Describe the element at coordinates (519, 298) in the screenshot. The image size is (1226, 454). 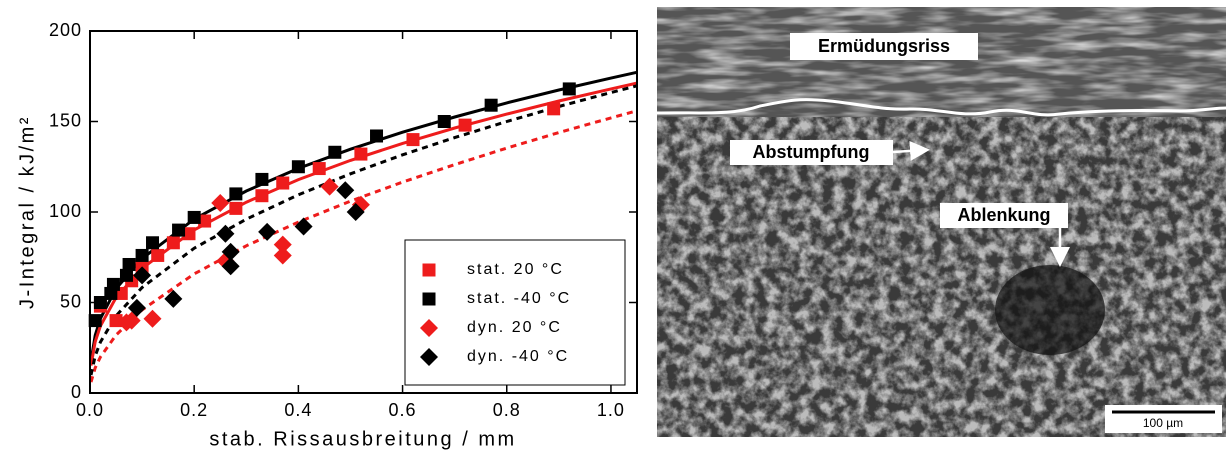
I see `legend-label: stat. -40 °C` at that location.